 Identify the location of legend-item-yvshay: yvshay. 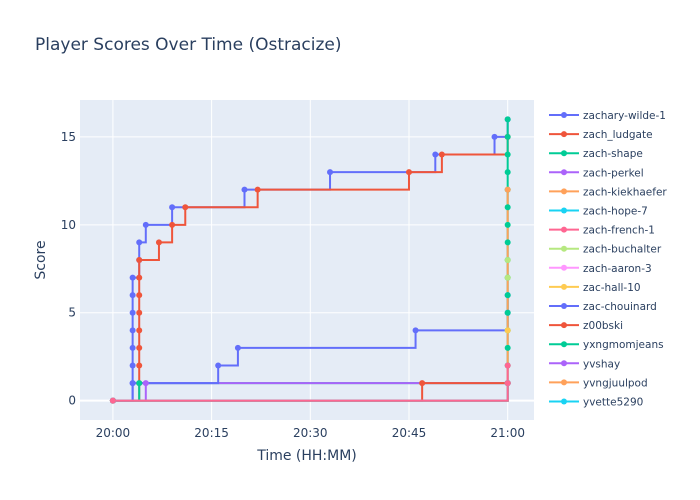
(584, 364).